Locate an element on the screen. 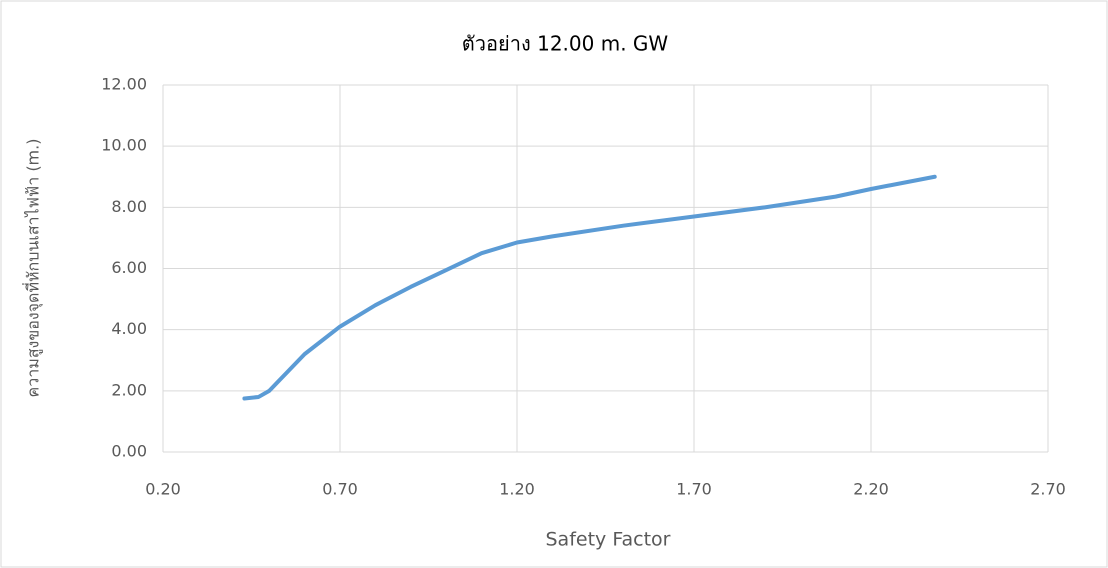  y-axis-label: ความสูงของจุดที่หักบนเสาไฟฟ้า (m.) is located at coordinates (33, 268).